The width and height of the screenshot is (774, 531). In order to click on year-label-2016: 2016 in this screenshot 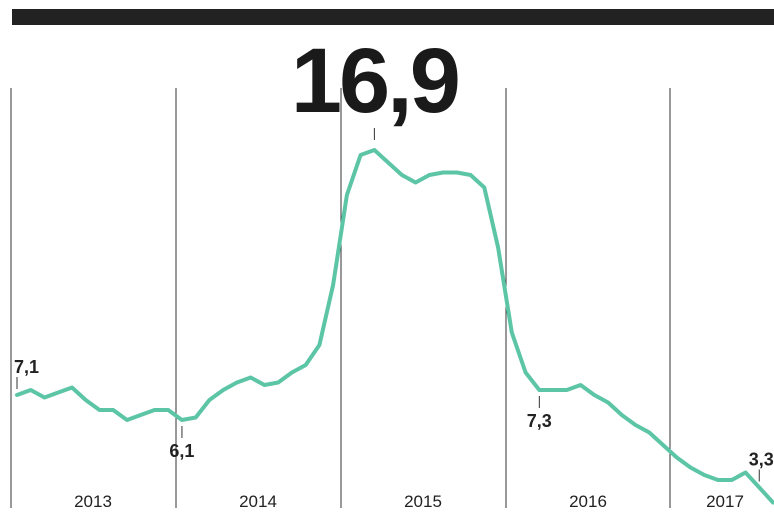, I will do `click(588, 501)`.